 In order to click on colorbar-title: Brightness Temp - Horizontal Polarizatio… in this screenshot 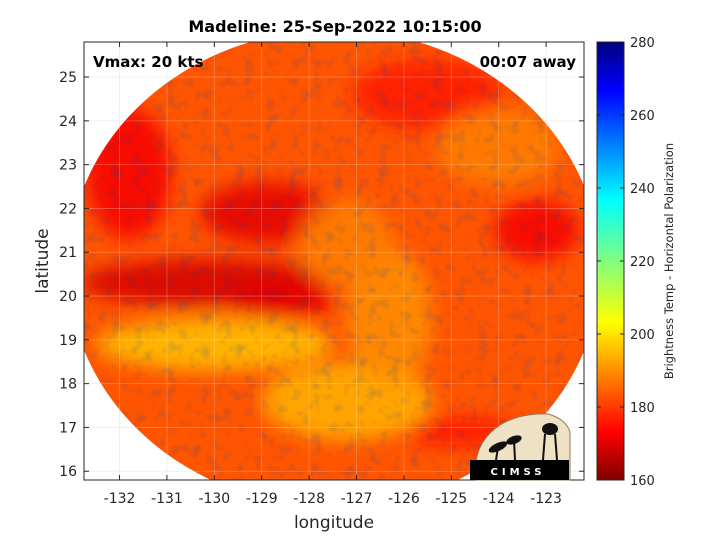, I will do `click(669, 261)`.